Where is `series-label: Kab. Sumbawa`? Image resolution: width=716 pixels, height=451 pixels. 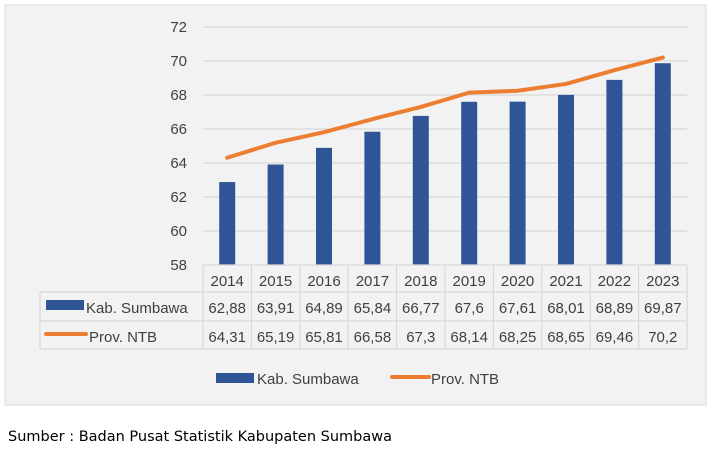 series-label: Kab. Sumbawa is located at coordinates (137, 308).